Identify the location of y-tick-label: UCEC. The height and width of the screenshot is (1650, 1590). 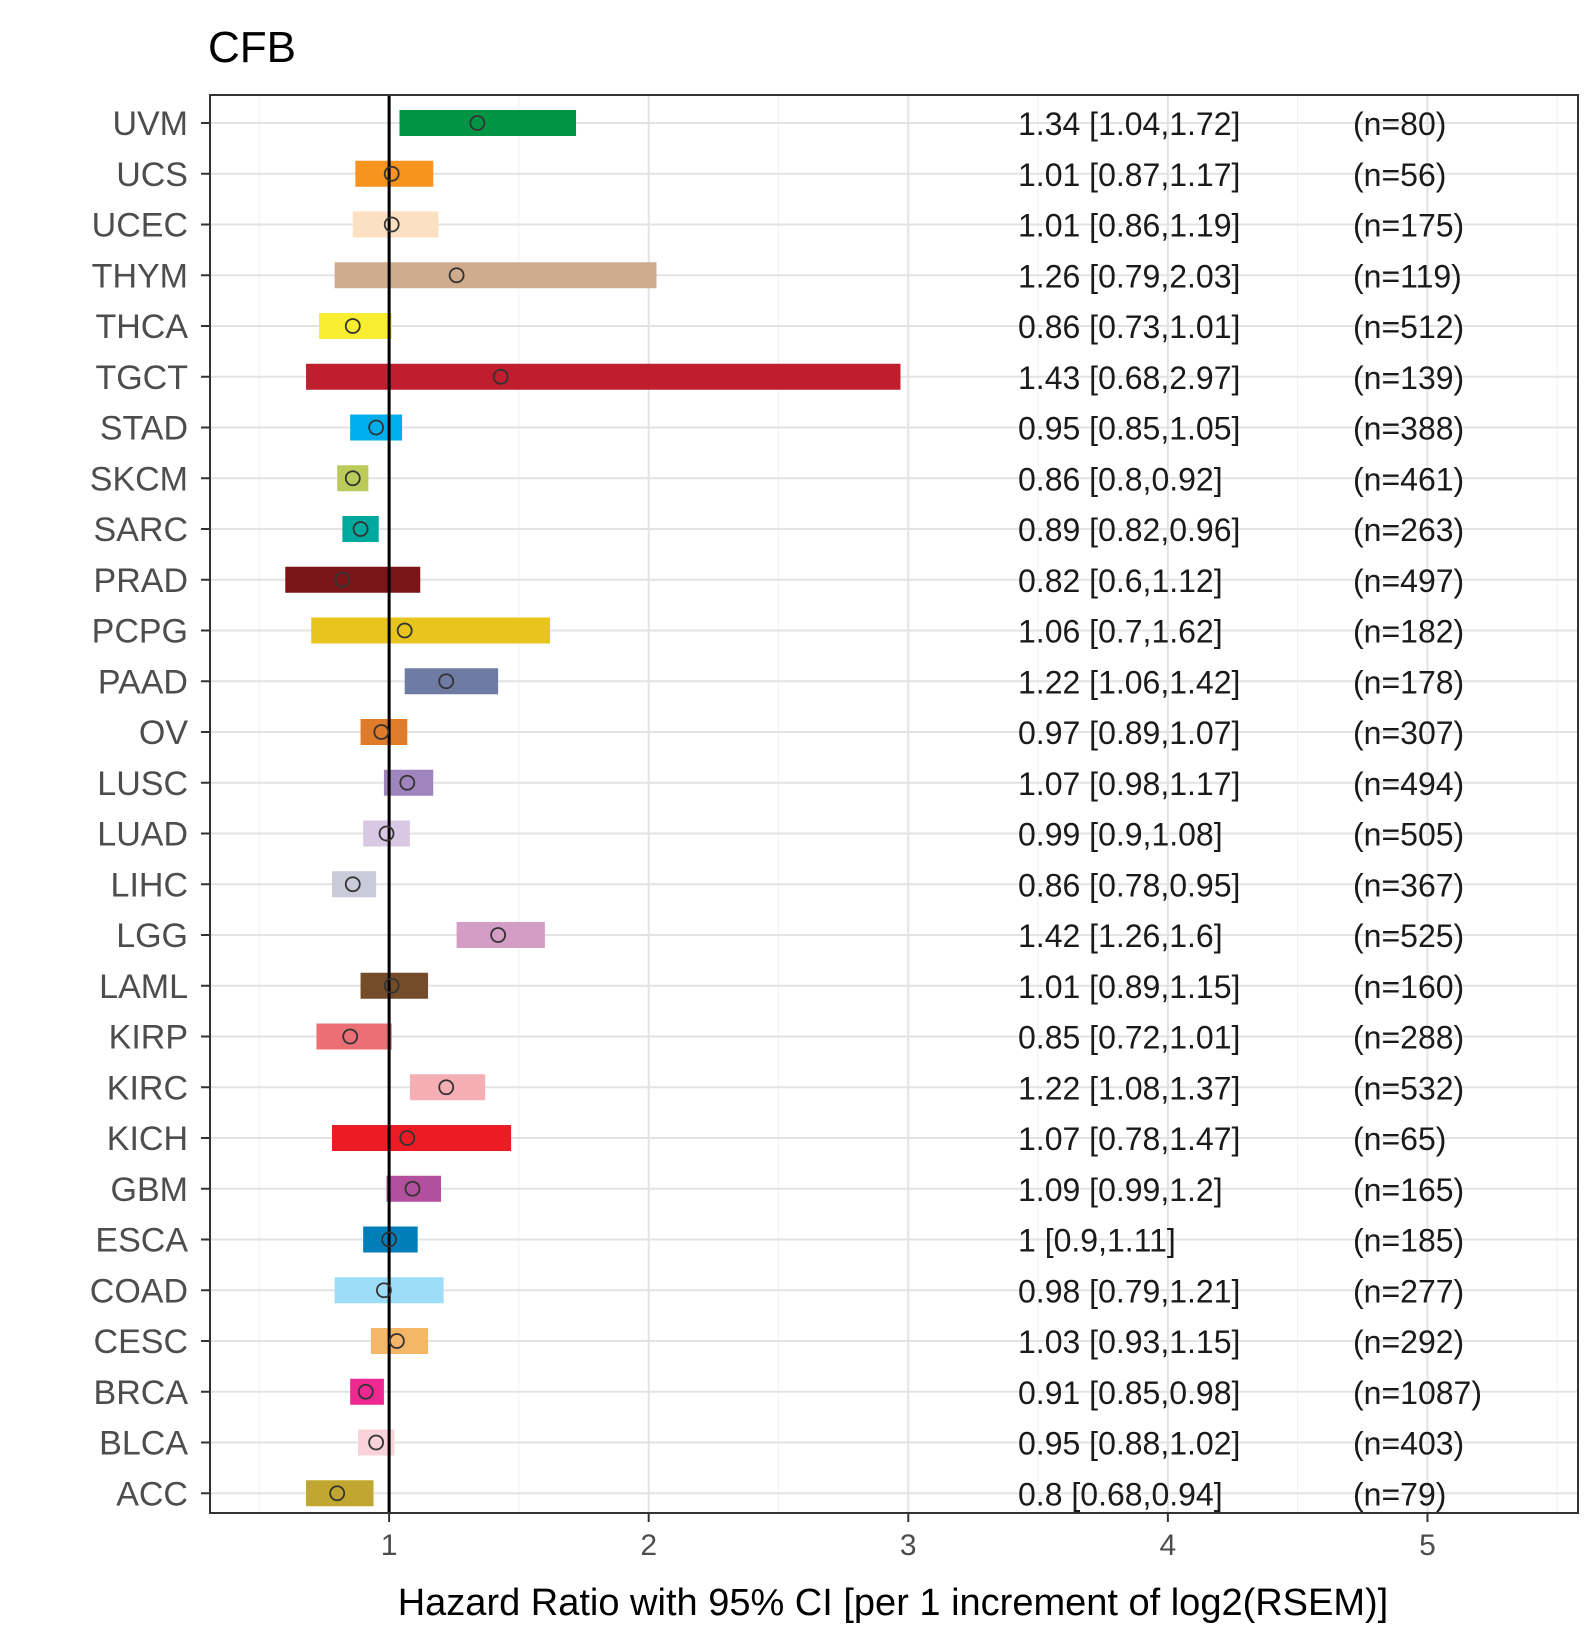
(140, 226).